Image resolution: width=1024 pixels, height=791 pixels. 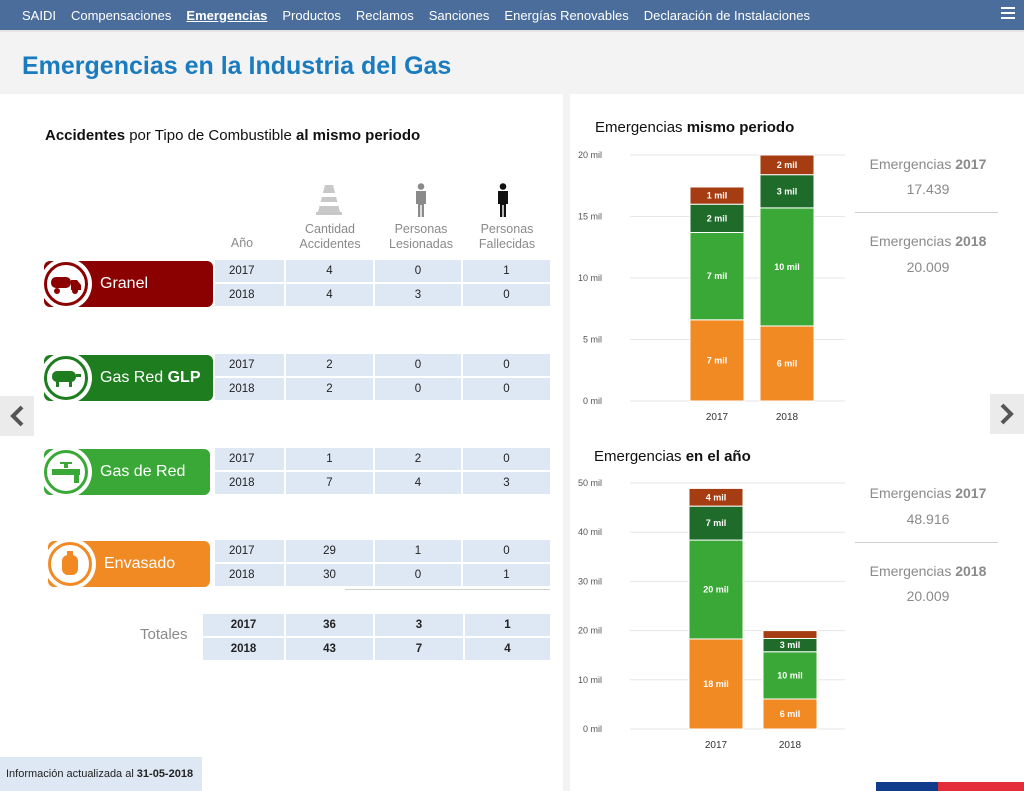 I want to click on fuel-label-envasado: Envasado, so click(x=127, y=564).